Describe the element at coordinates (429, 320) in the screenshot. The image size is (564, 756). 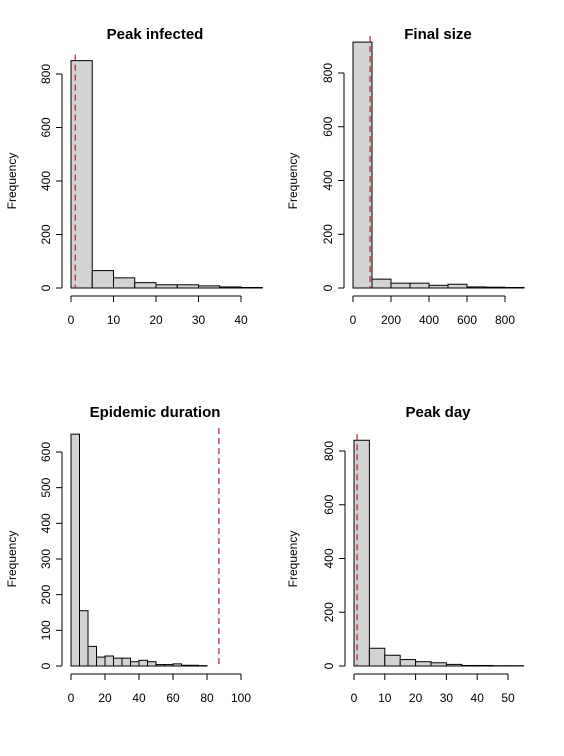
I see `x-tick-label: 400` at that location.